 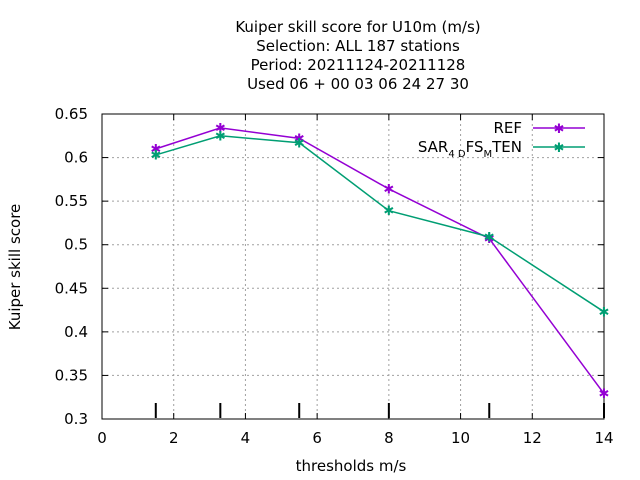 What do you see at coordinates (71, 114) in the screenshot?
I see `y-tick-label: 0.65` at bounding box center [71, 114].